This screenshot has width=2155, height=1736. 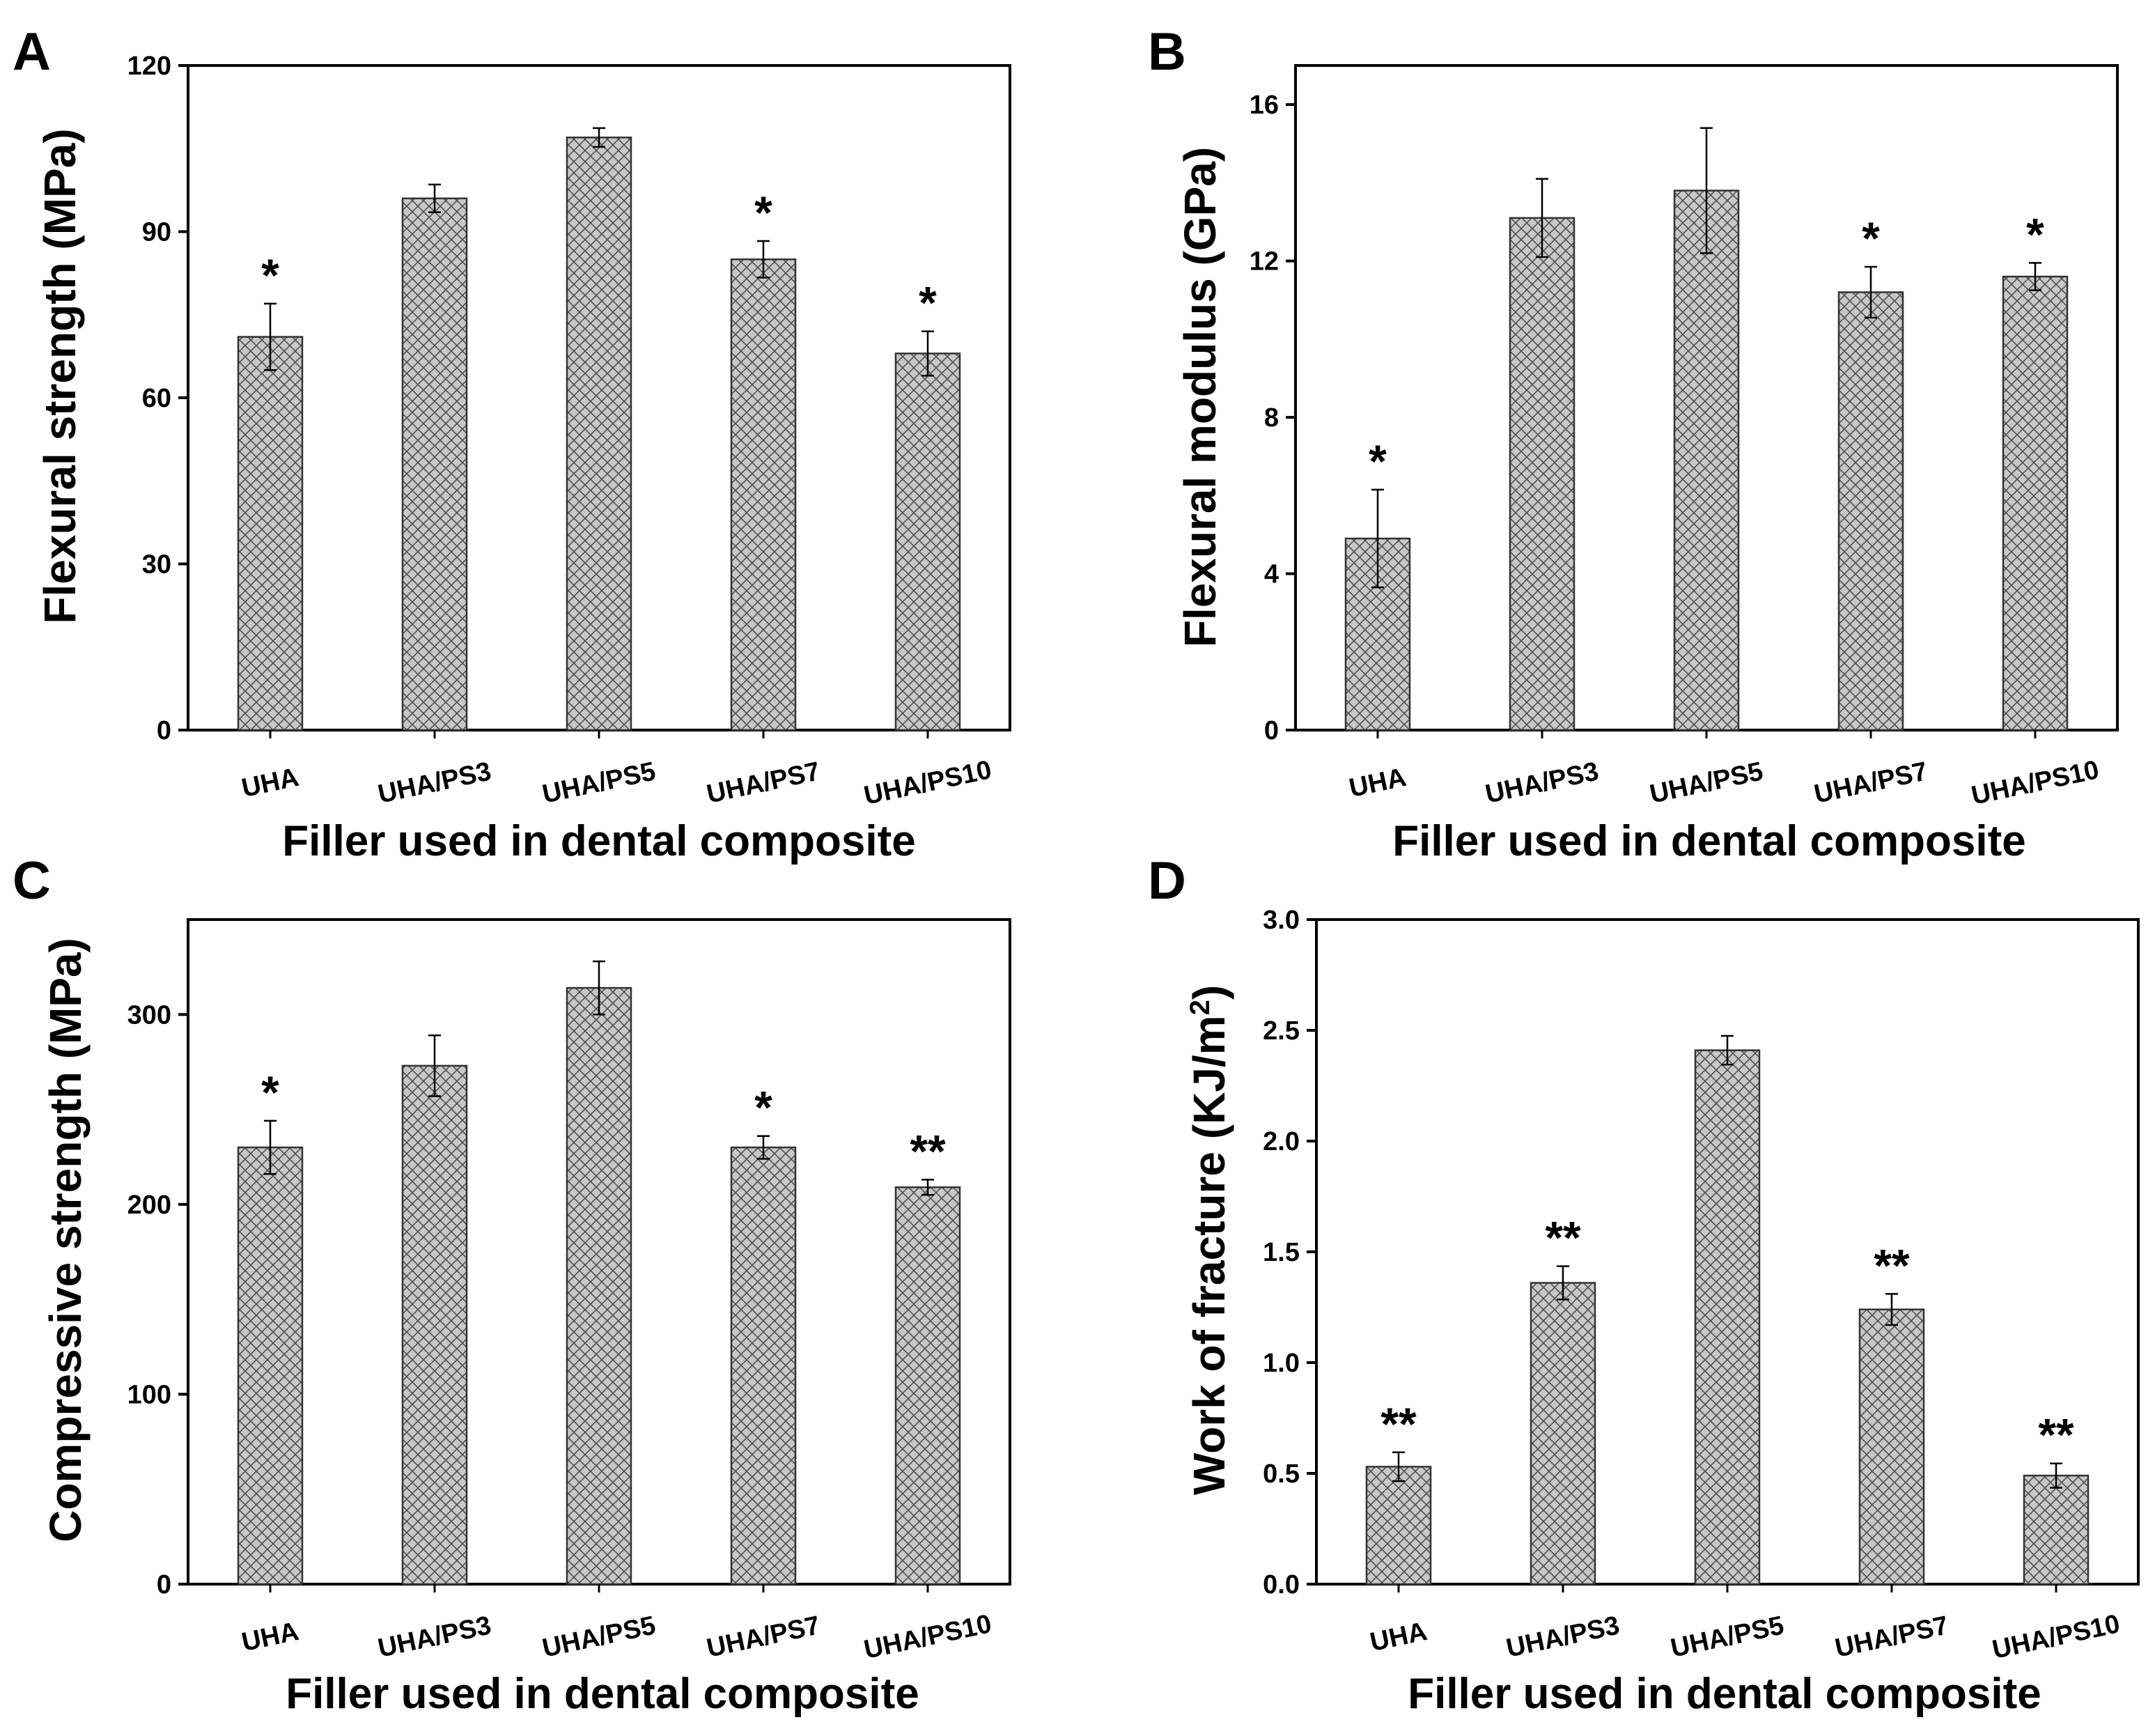 What do you see at coordinates (1871, 783) in the screenshot?
I see `x-tick-label-b: UHA/PS7` at bounding box center [1871, 783].